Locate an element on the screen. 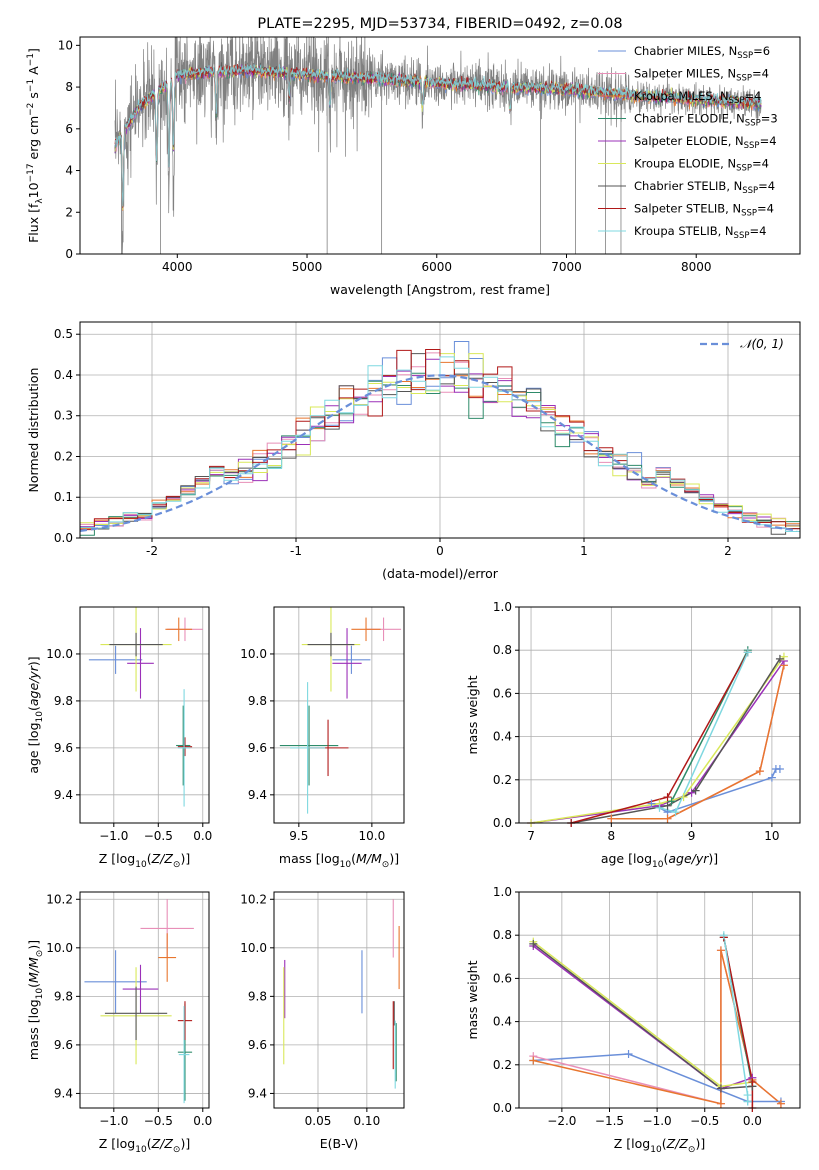  label-part: λ is located at coordinates (40, 201).